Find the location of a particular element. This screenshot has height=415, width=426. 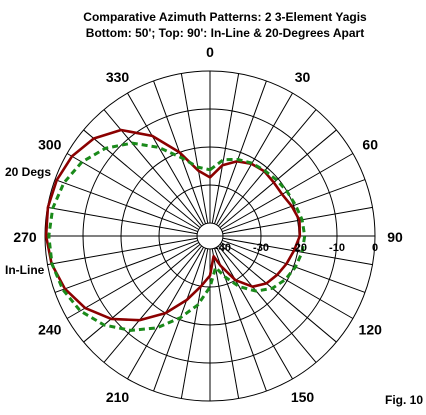

radial-tick-label: -10 is located at coordinates (337, 248).